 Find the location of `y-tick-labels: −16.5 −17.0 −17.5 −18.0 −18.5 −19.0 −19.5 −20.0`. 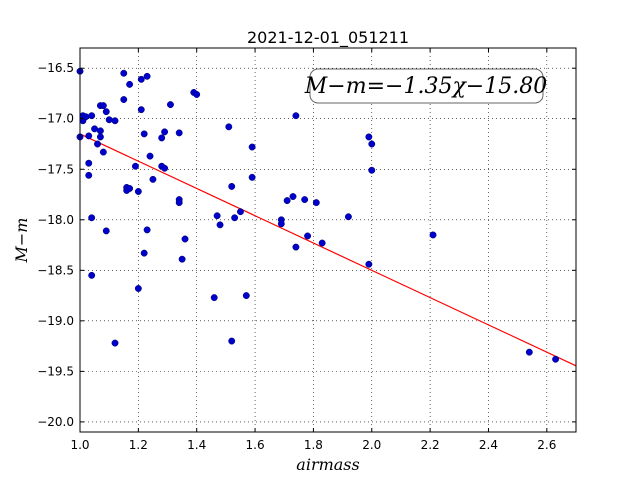

y-tick-labels: −16.5 −17.0 −17.5 −18.0 −18.5 −19.0 −19.5 −20.0 is located at coordinates (55, 245).